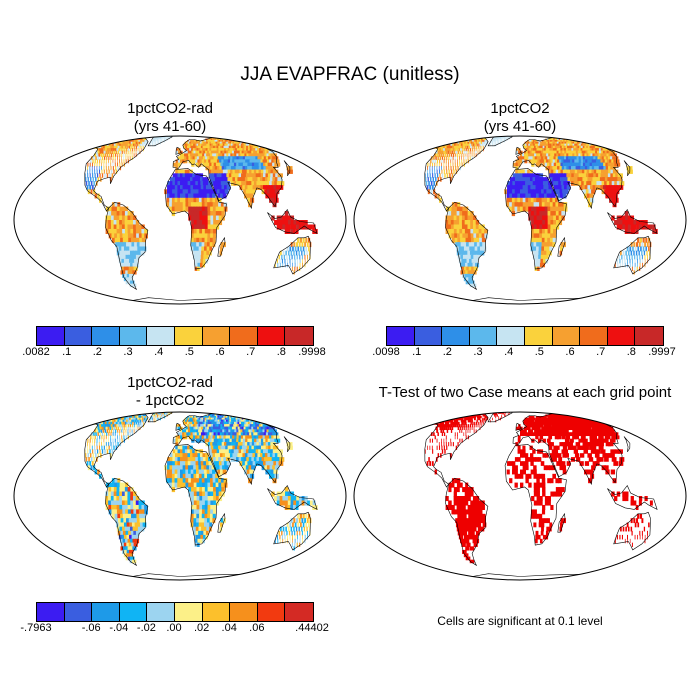 The image size is (700, 700). Describe the element at coordinates (170, 392) in the screenshot. I see `panel3-title: 1pctCO2-rad - 1pctCO2` at that location.